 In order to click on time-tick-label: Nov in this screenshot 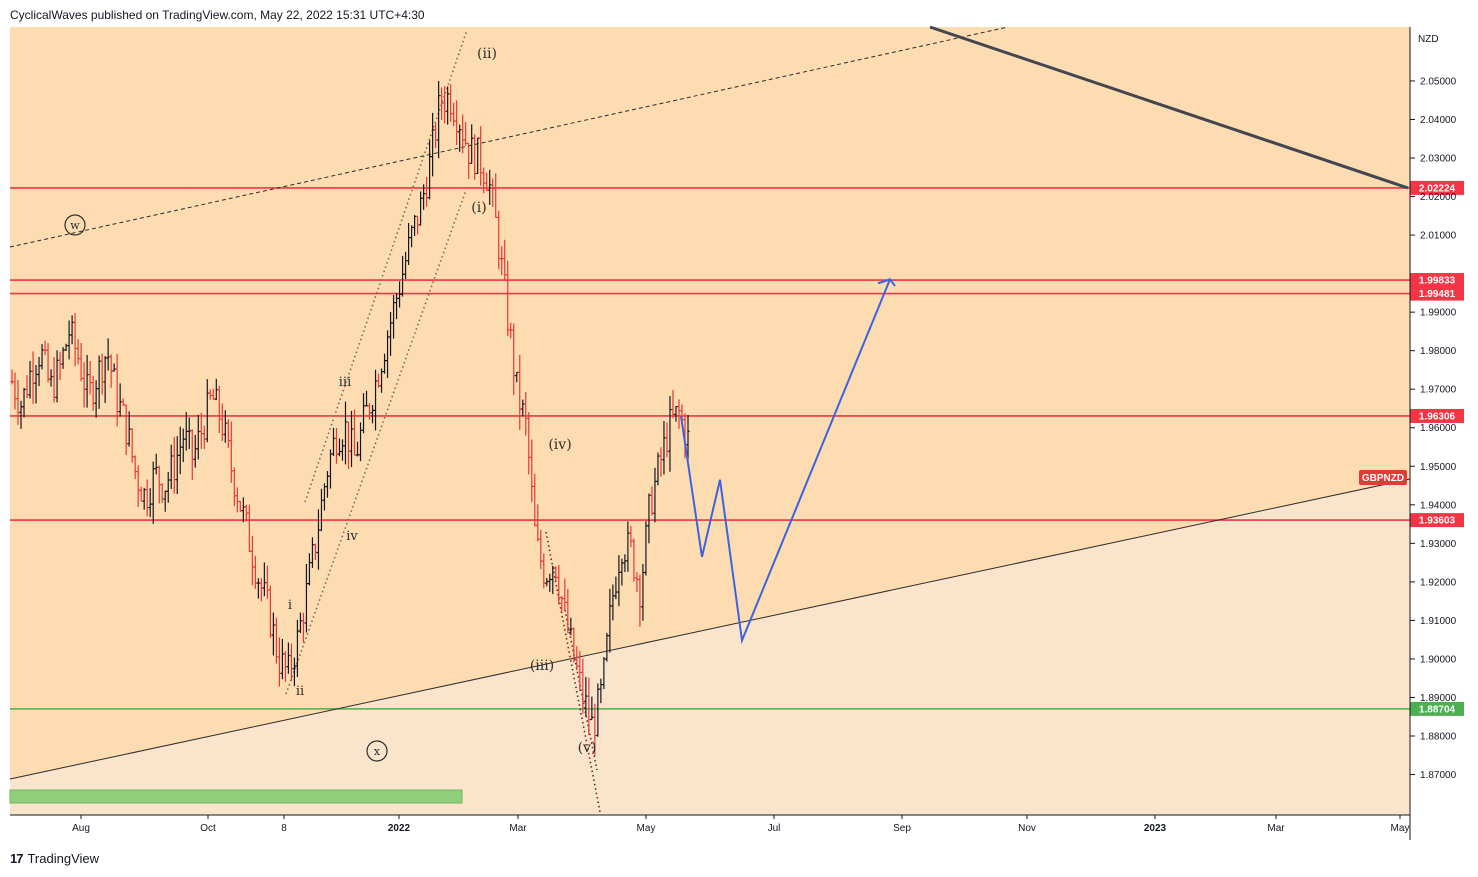, I will do `click(1027, 828)`.